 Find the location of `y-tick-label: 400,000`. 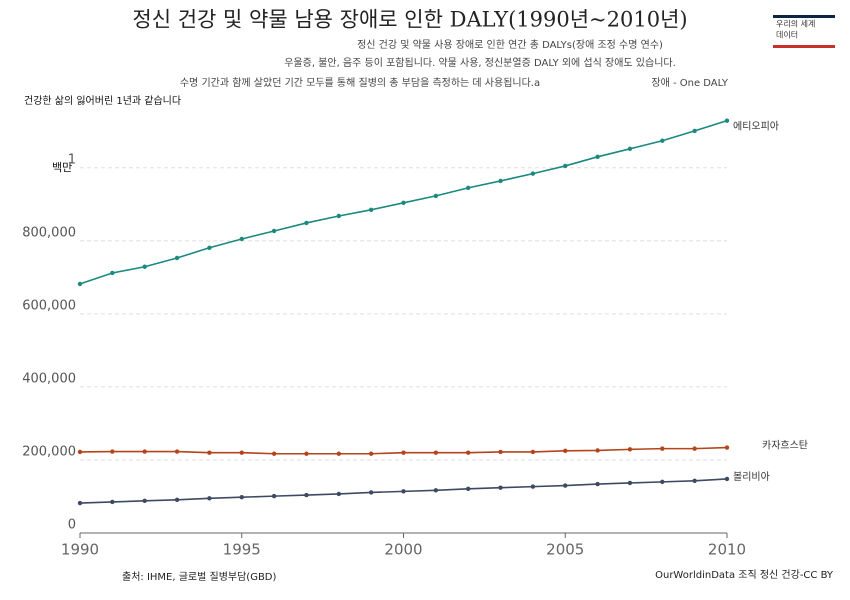

y-tick-label: 400,000 is located at coordinates (49, 378).